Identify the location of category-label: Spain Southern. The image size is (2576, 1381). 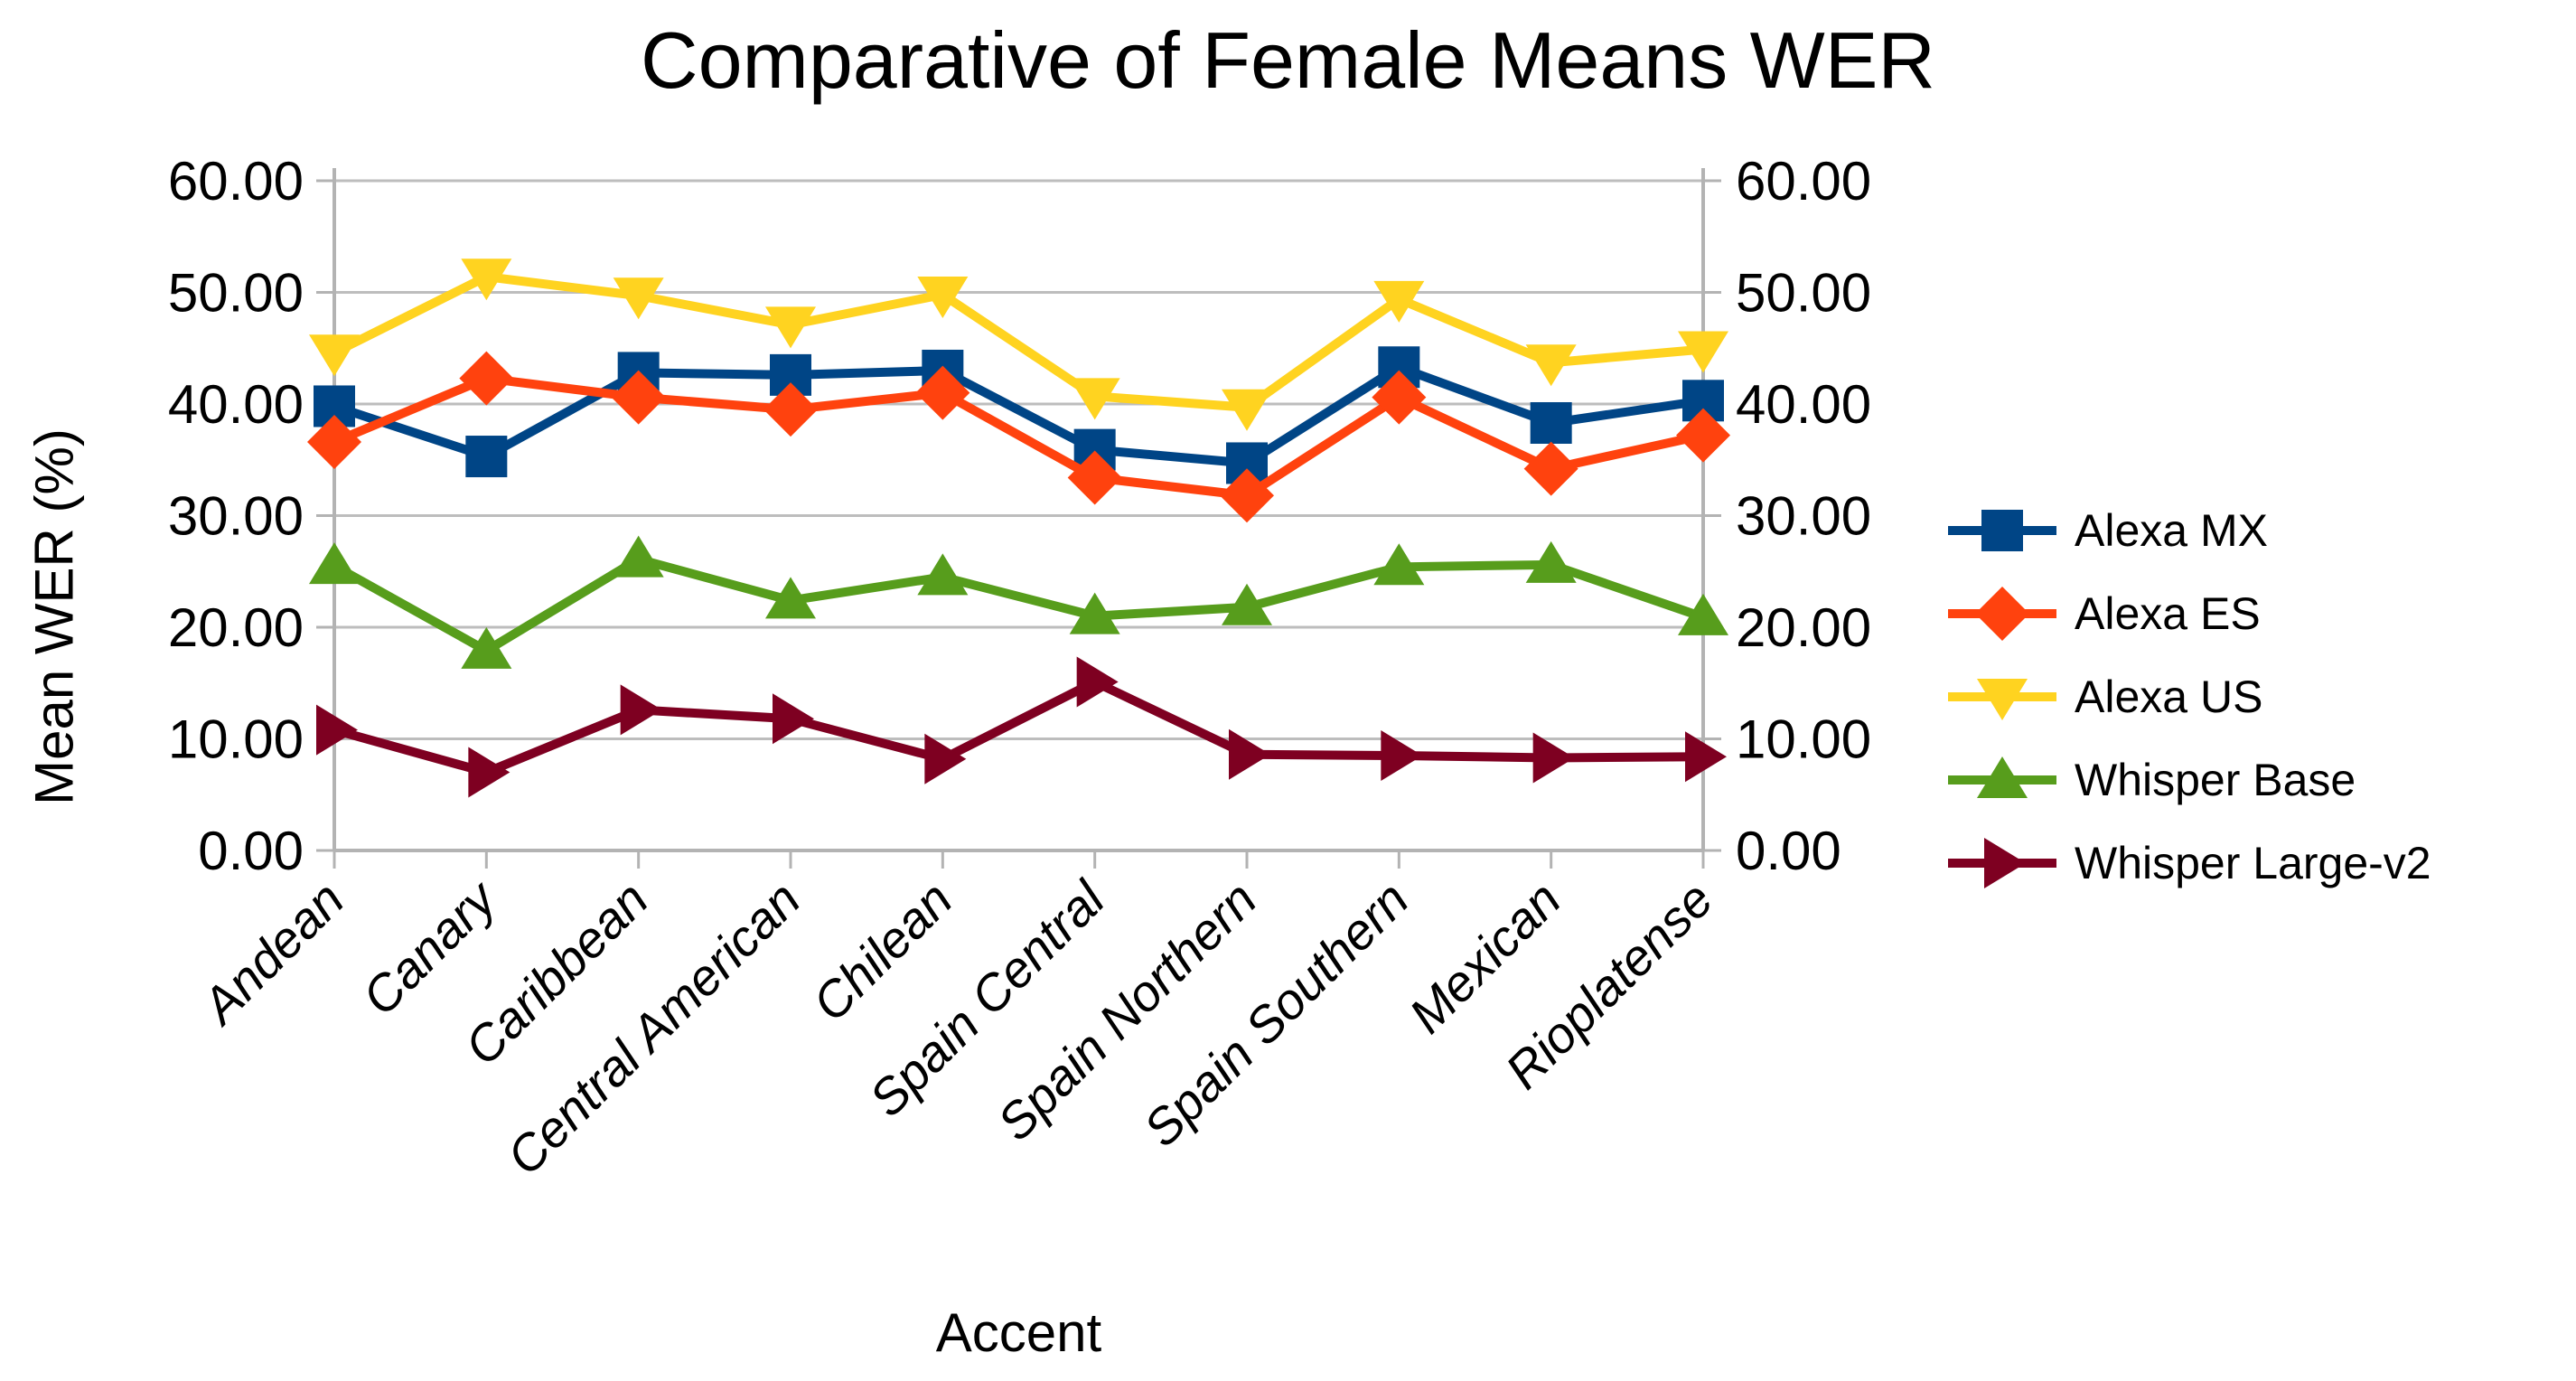
(1275, 1014).